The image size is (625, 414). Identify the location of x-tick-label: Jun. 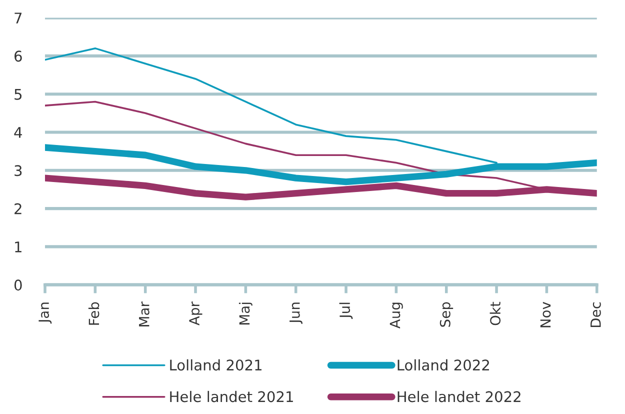
(296, 313).